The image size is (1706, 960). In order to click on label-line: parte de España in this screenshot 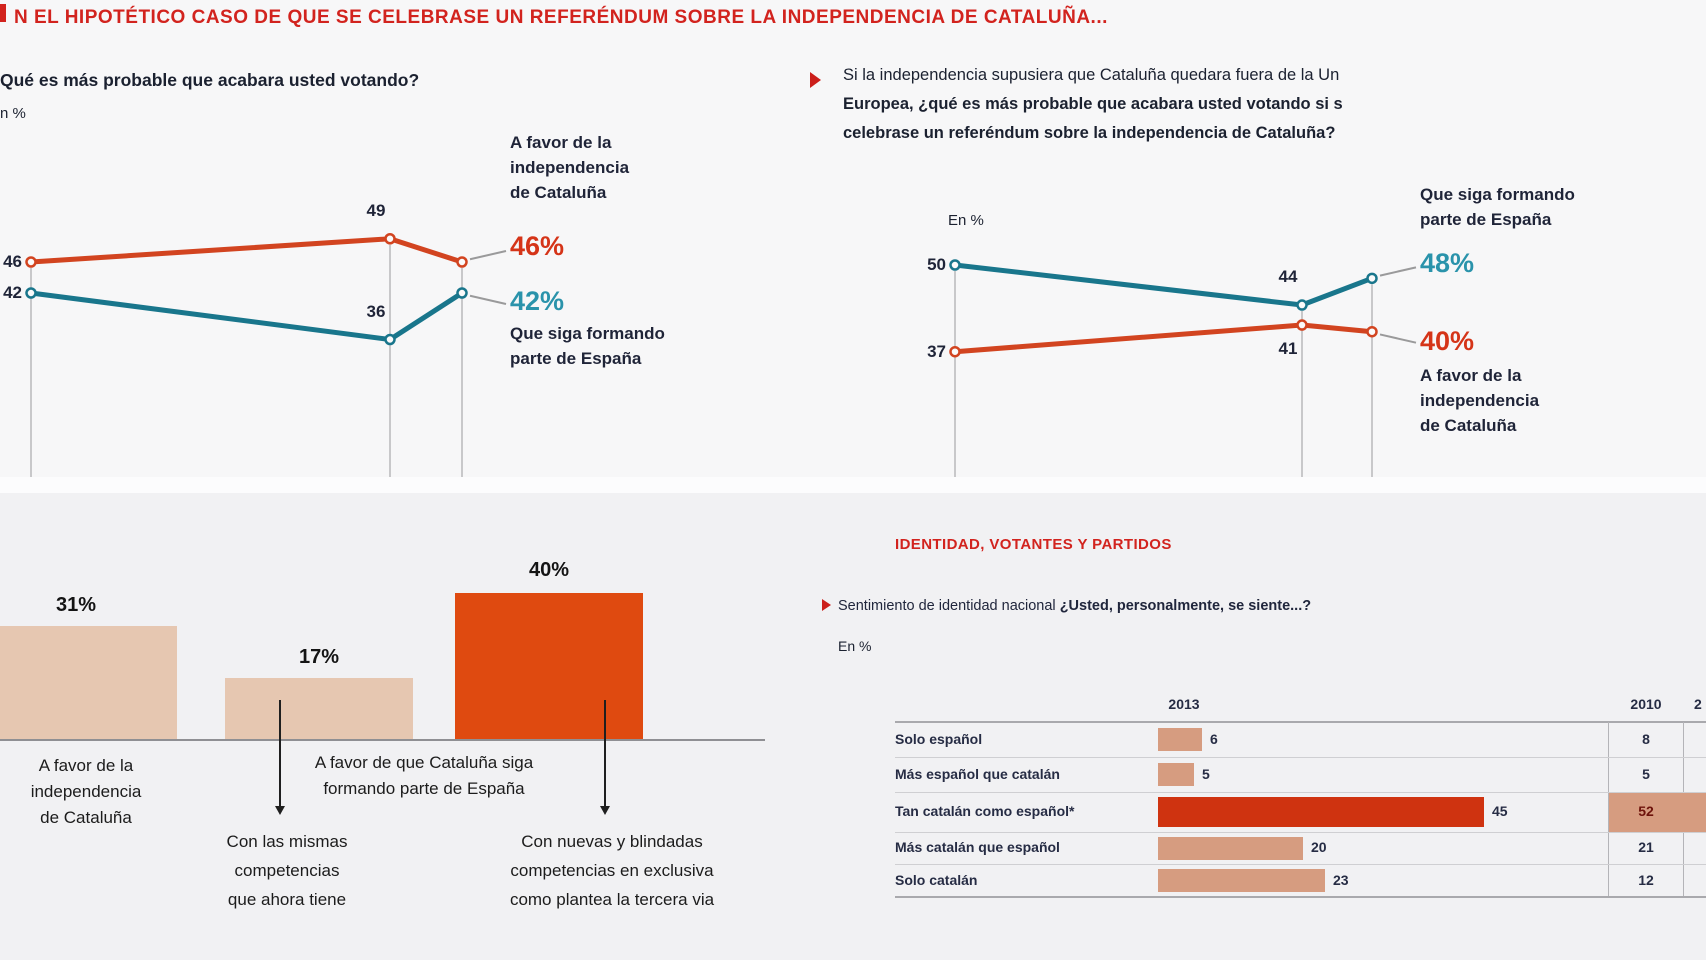, I will do `click(576, 358)`.